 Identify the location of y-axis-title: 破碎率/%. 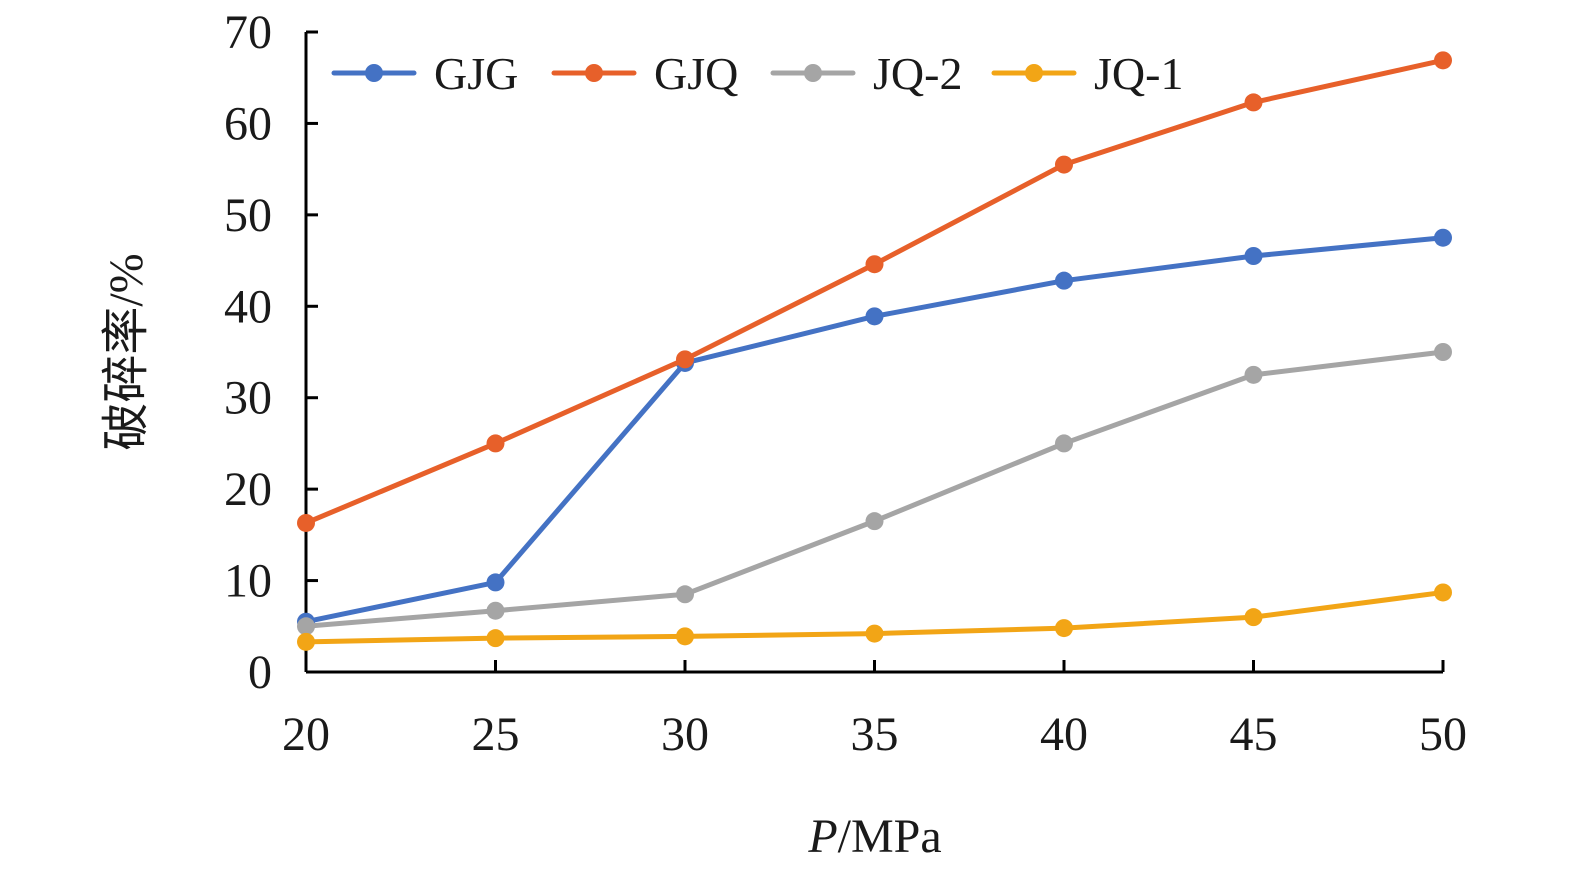
(126, 351).